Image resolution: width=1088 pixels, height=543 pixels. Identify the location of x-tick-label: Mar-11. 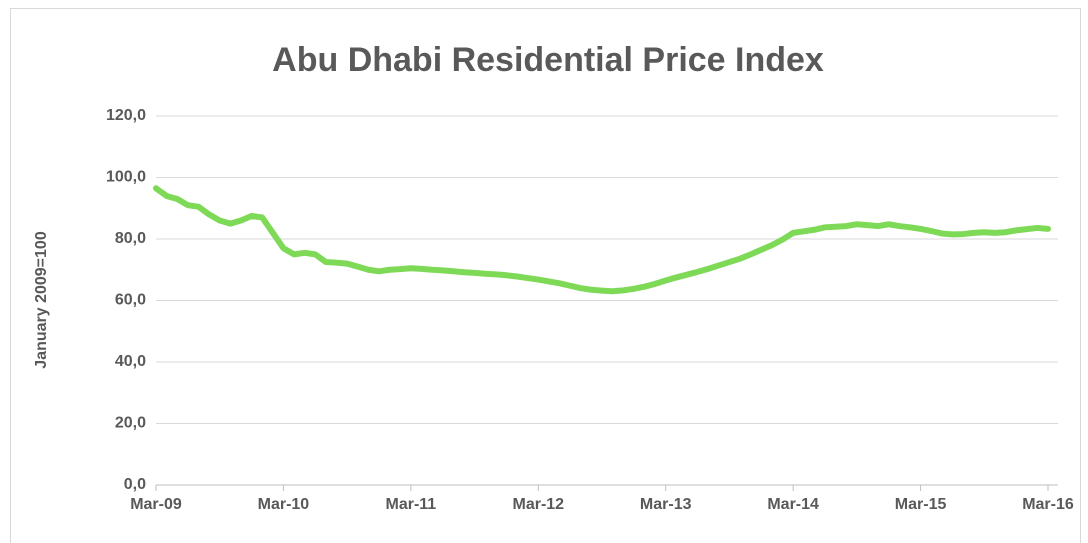
(411, 504).